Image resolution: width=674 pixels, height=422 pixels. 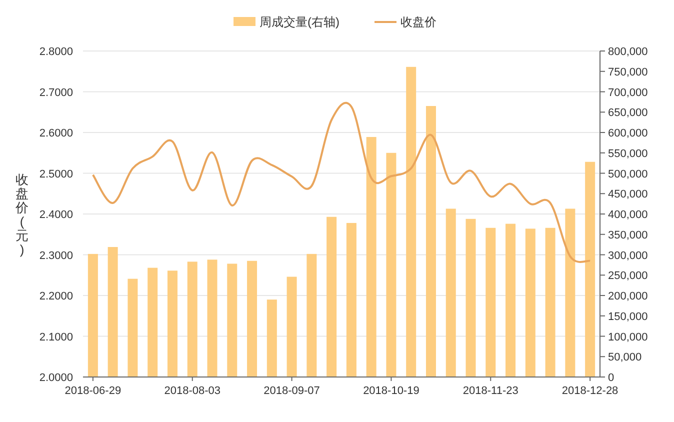 I want to click on y2-tick-label: 0, so click(x=611, y=378).